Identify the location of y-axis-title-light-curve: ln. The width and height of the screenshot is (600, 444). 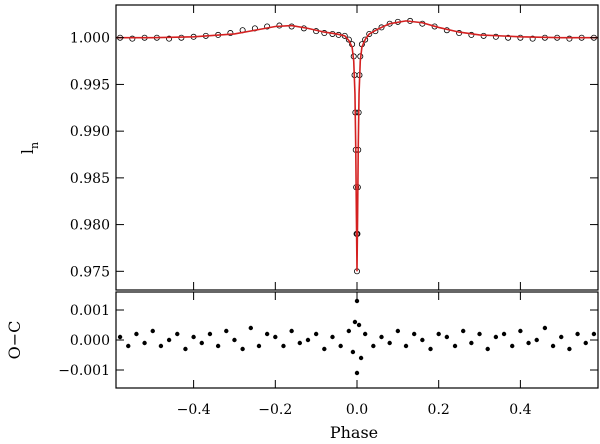
(29, 148).